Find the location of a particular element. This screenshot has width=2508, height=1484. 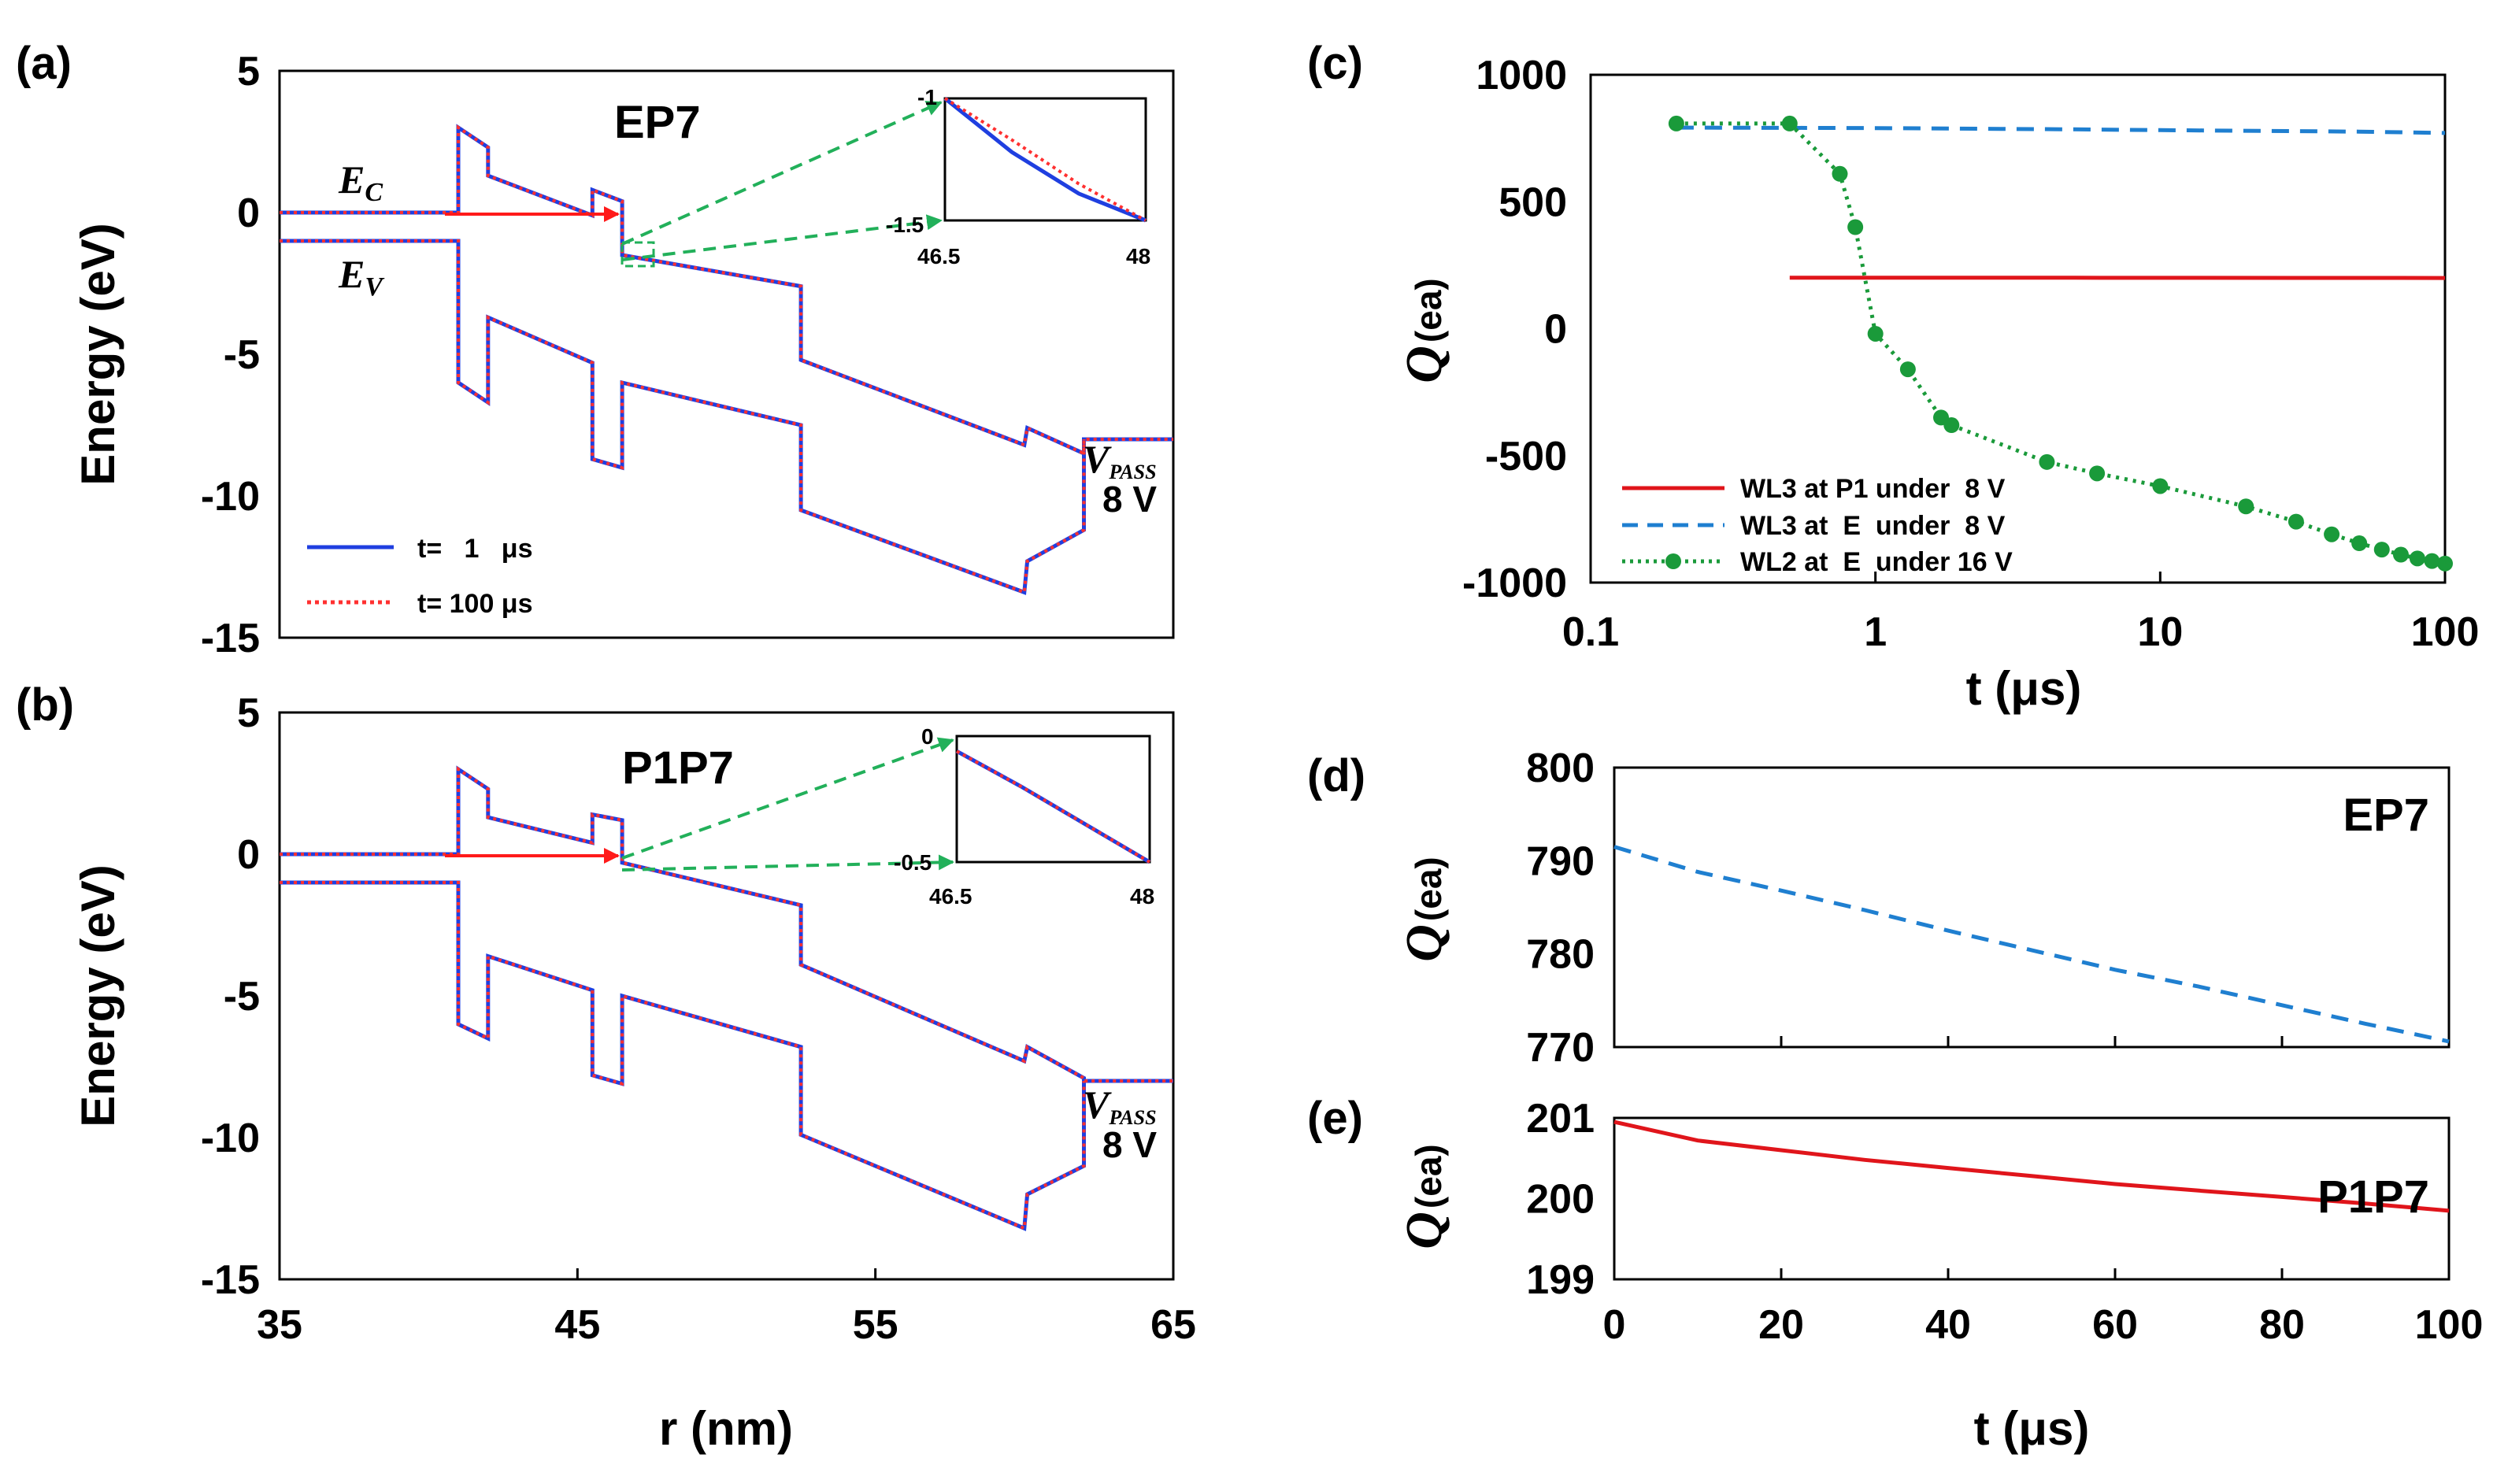

panel-d-title: EP7 is located at coordinates (2386, 816).